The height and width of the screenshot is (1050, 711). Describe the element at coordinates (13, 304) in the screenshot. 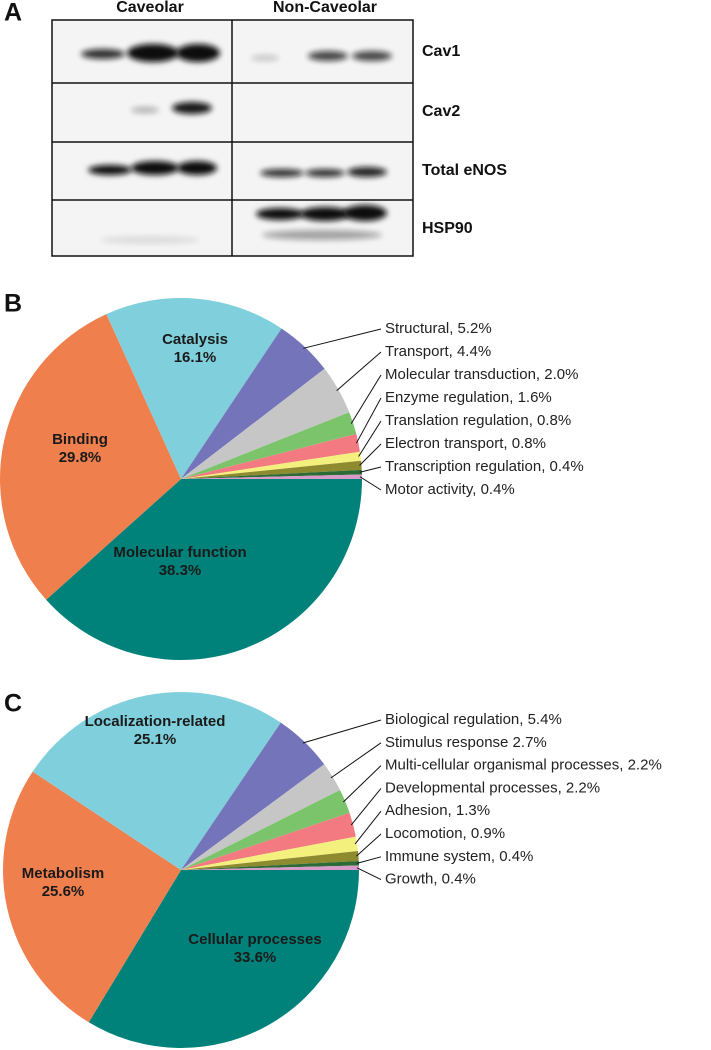

I see `panel-label: B` at that location.